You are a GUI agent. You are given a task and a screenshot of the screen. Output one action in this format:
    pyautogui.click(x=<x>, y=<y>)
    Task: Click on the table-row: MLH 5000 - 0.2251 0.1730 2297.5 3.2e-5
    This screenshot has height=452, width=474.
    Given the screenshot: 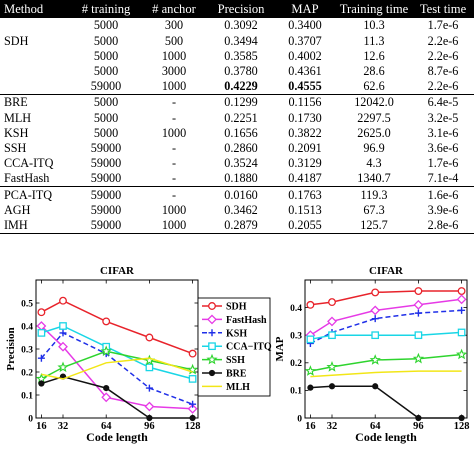 What is the action you would take?
    pyautogui.click(x=237, y=117)
    